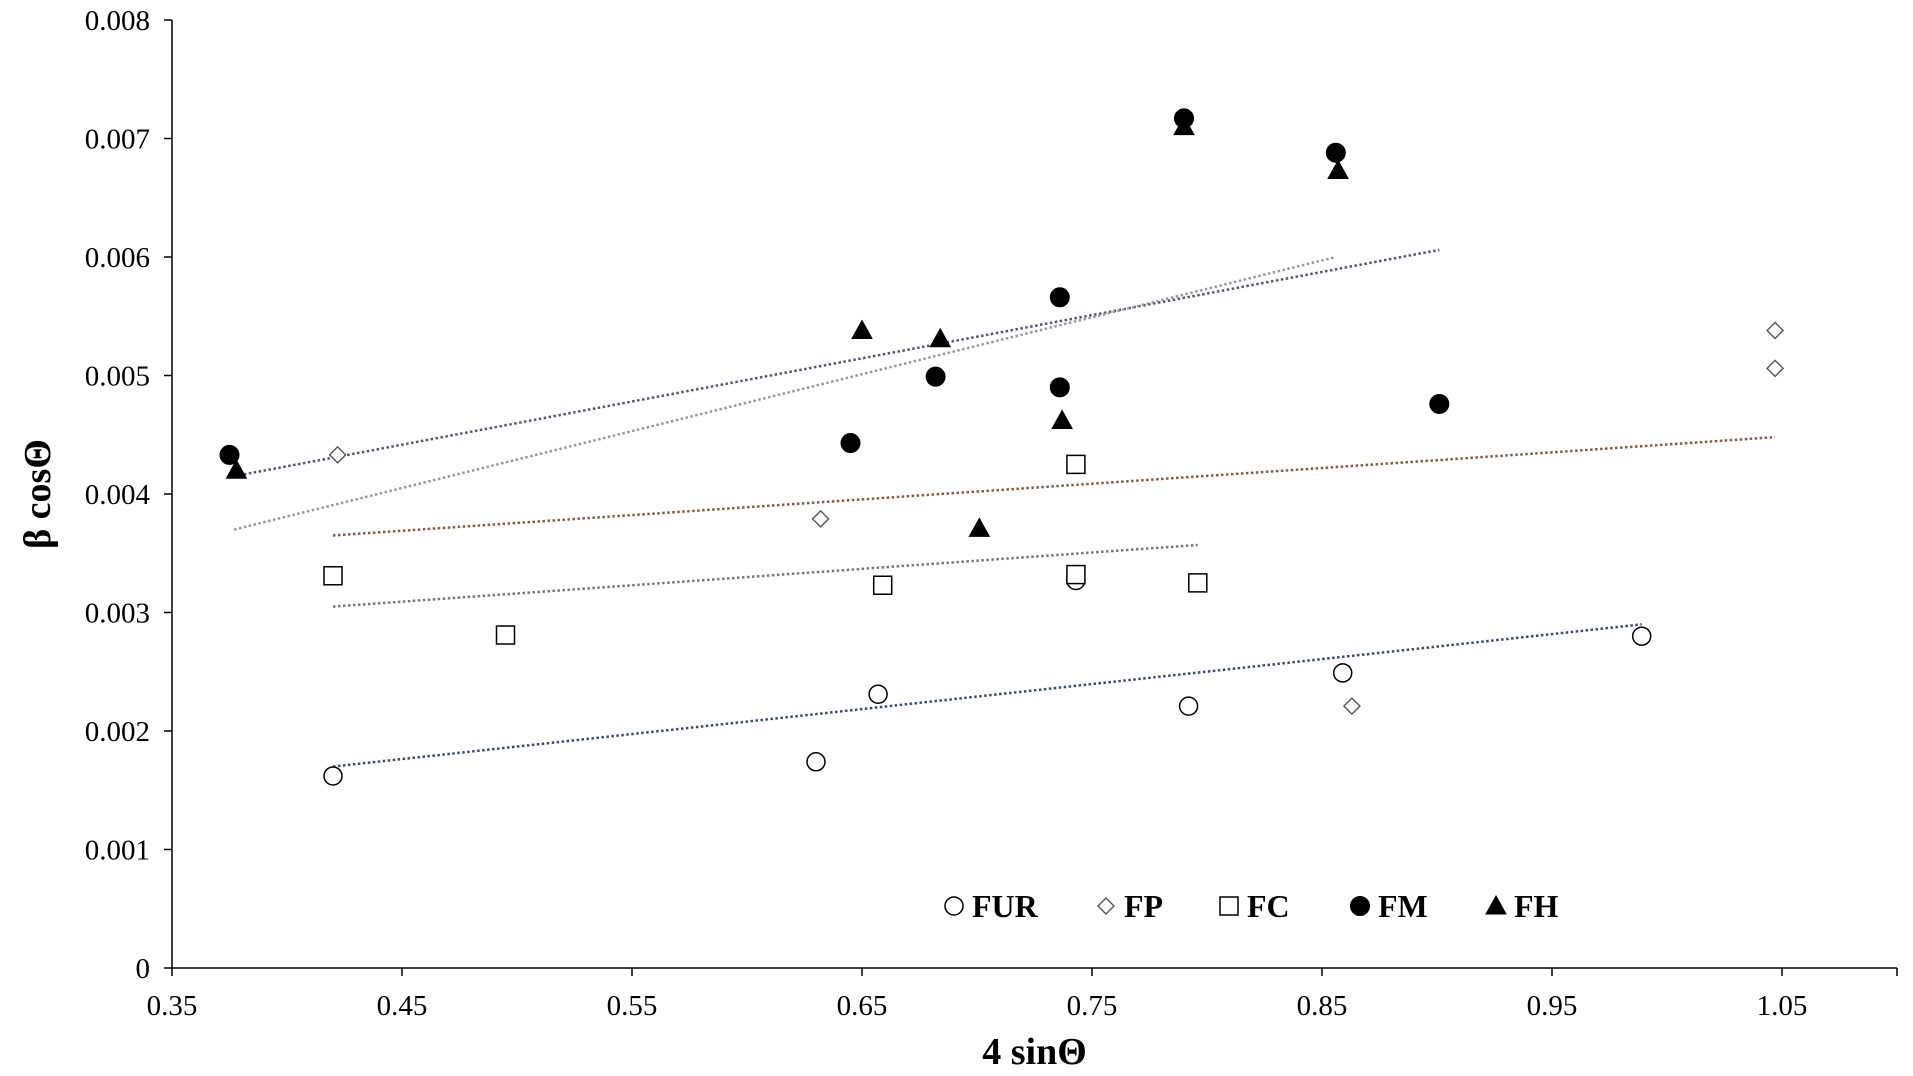  I want to click on y-tick-label: 0.008, so click(117, 21).